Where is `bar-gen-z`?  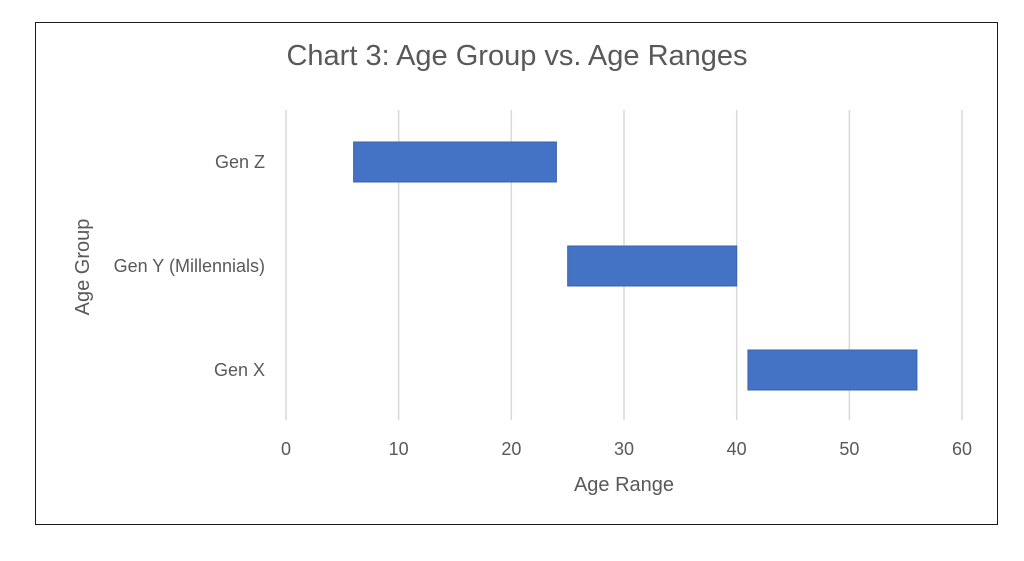
bar-gen-z is located at coordinates (455, 162).